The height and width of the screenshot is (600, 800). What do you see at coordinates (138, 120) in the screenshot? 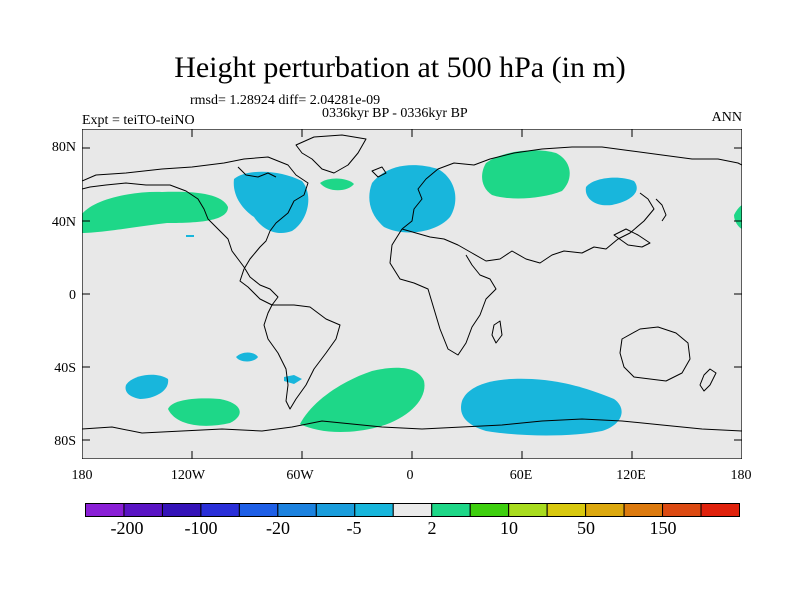
I see `experiment-label: Expt = teiTO-teiNO` at bounding box center [138, 120].